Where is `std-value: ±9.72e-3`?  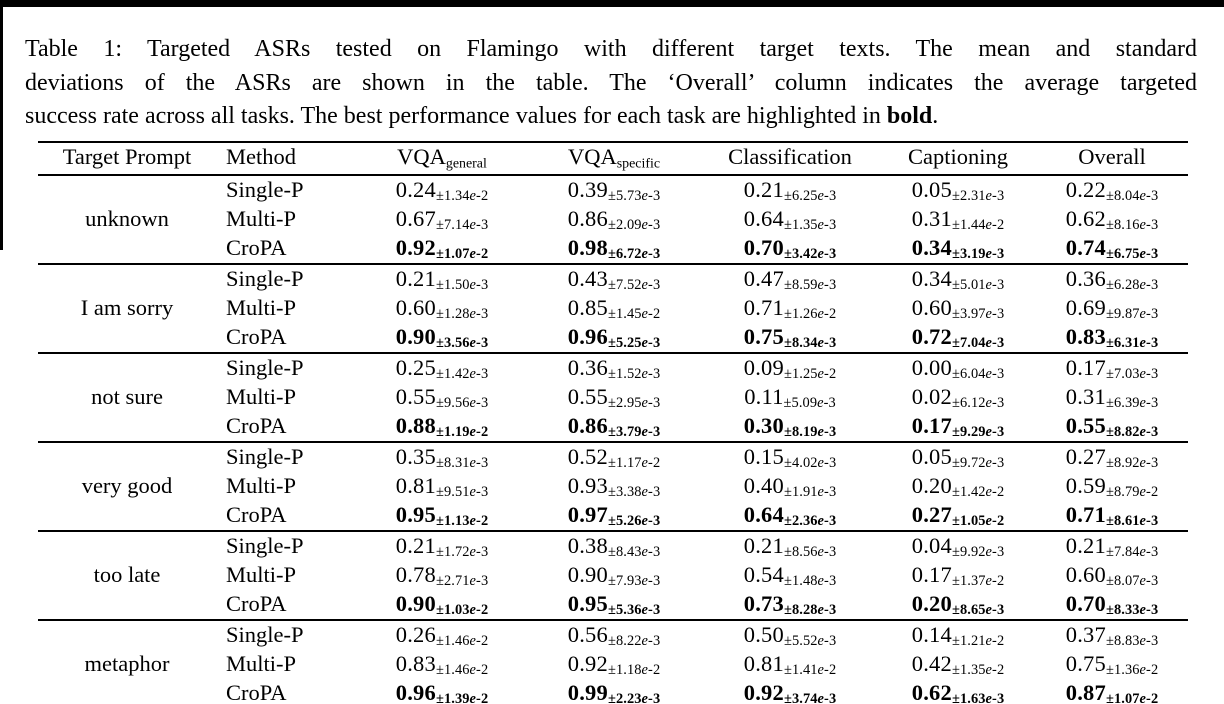 std-value: ±9.72e-3 is located at coordinates (978, 463).